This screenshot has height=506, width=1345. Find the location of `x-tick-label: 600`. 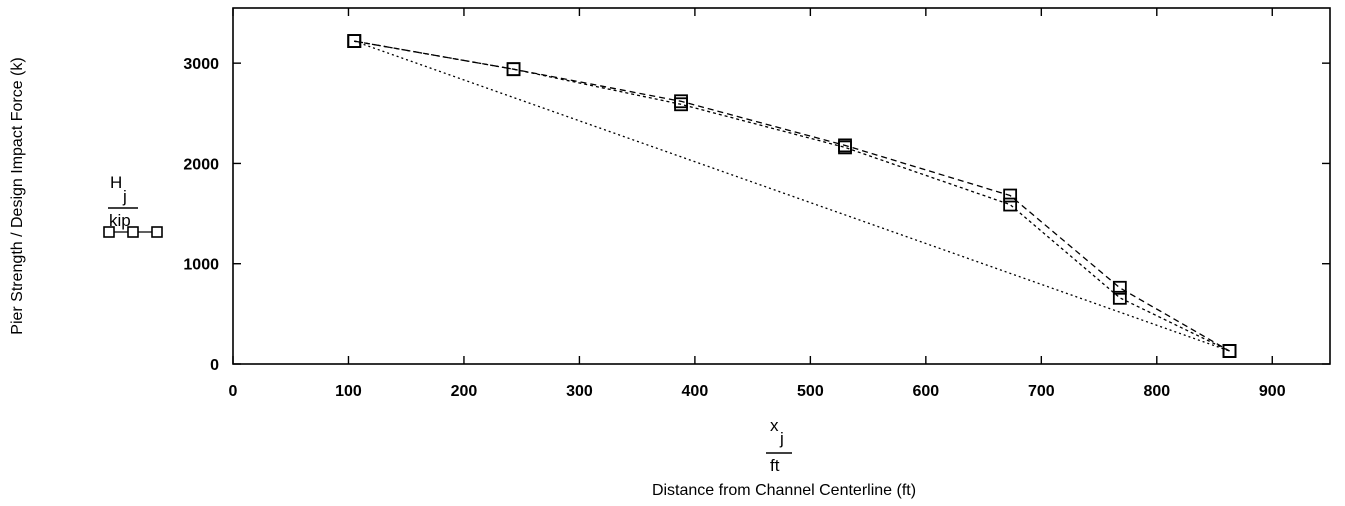

x-tick-label: 600 is located at coordinates (925, 391).